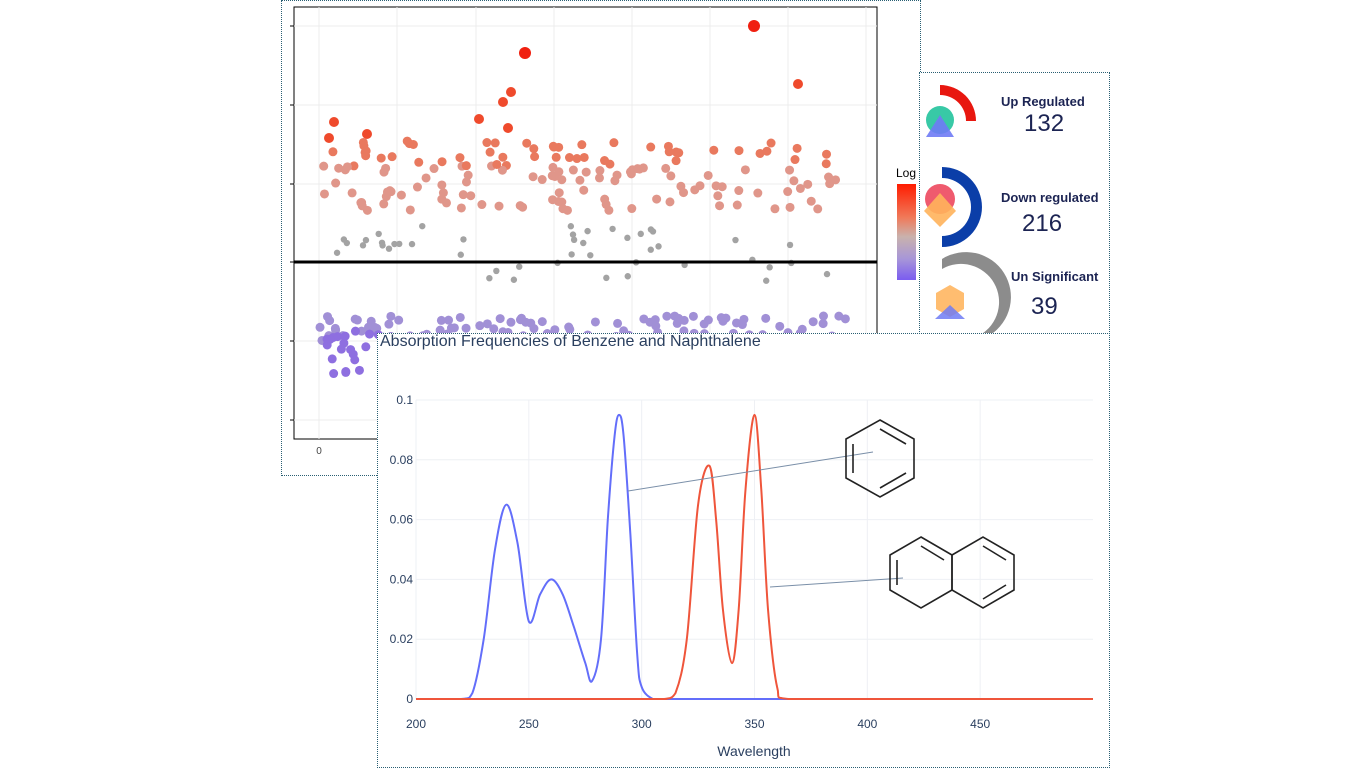 This screenshot has width=1366, height=768. I want to click on x-tick-label: 200, so click(416, 724).